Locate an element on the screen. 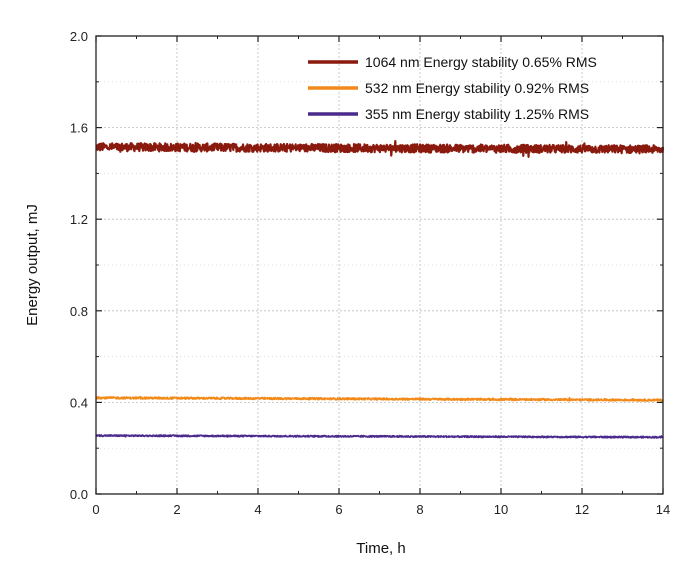  x-tick-label: 2 is located at coordinates (176, 509).